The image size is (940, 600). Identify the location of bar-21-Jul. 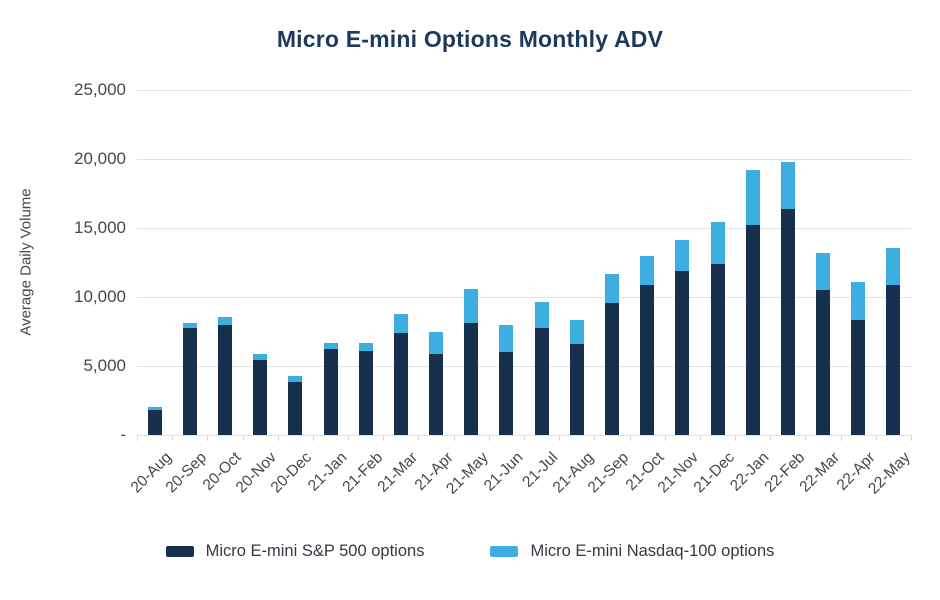
(541, 368).